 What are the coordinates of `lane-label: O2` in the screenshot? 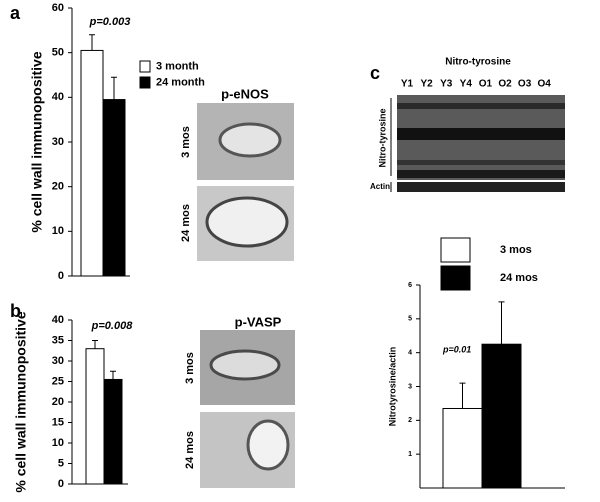 It's located at (505, 84).